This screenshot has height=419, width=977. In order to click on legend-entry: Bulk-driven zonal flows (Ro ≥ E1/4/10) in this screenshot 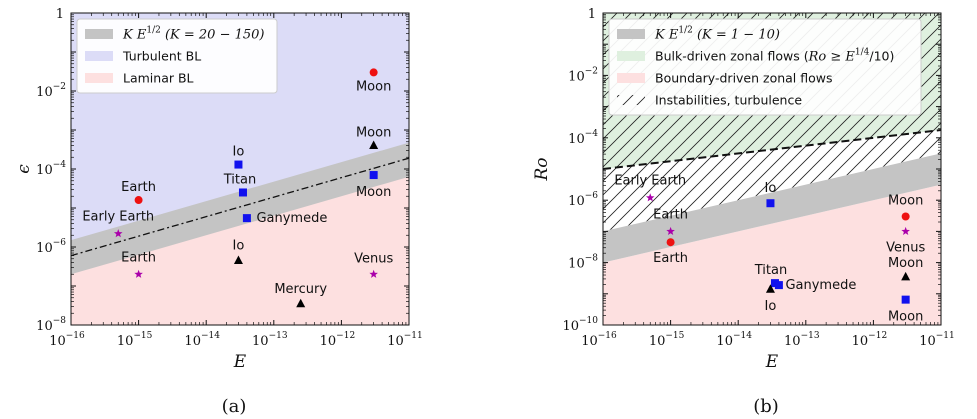, I will do `click(774, 56)`.